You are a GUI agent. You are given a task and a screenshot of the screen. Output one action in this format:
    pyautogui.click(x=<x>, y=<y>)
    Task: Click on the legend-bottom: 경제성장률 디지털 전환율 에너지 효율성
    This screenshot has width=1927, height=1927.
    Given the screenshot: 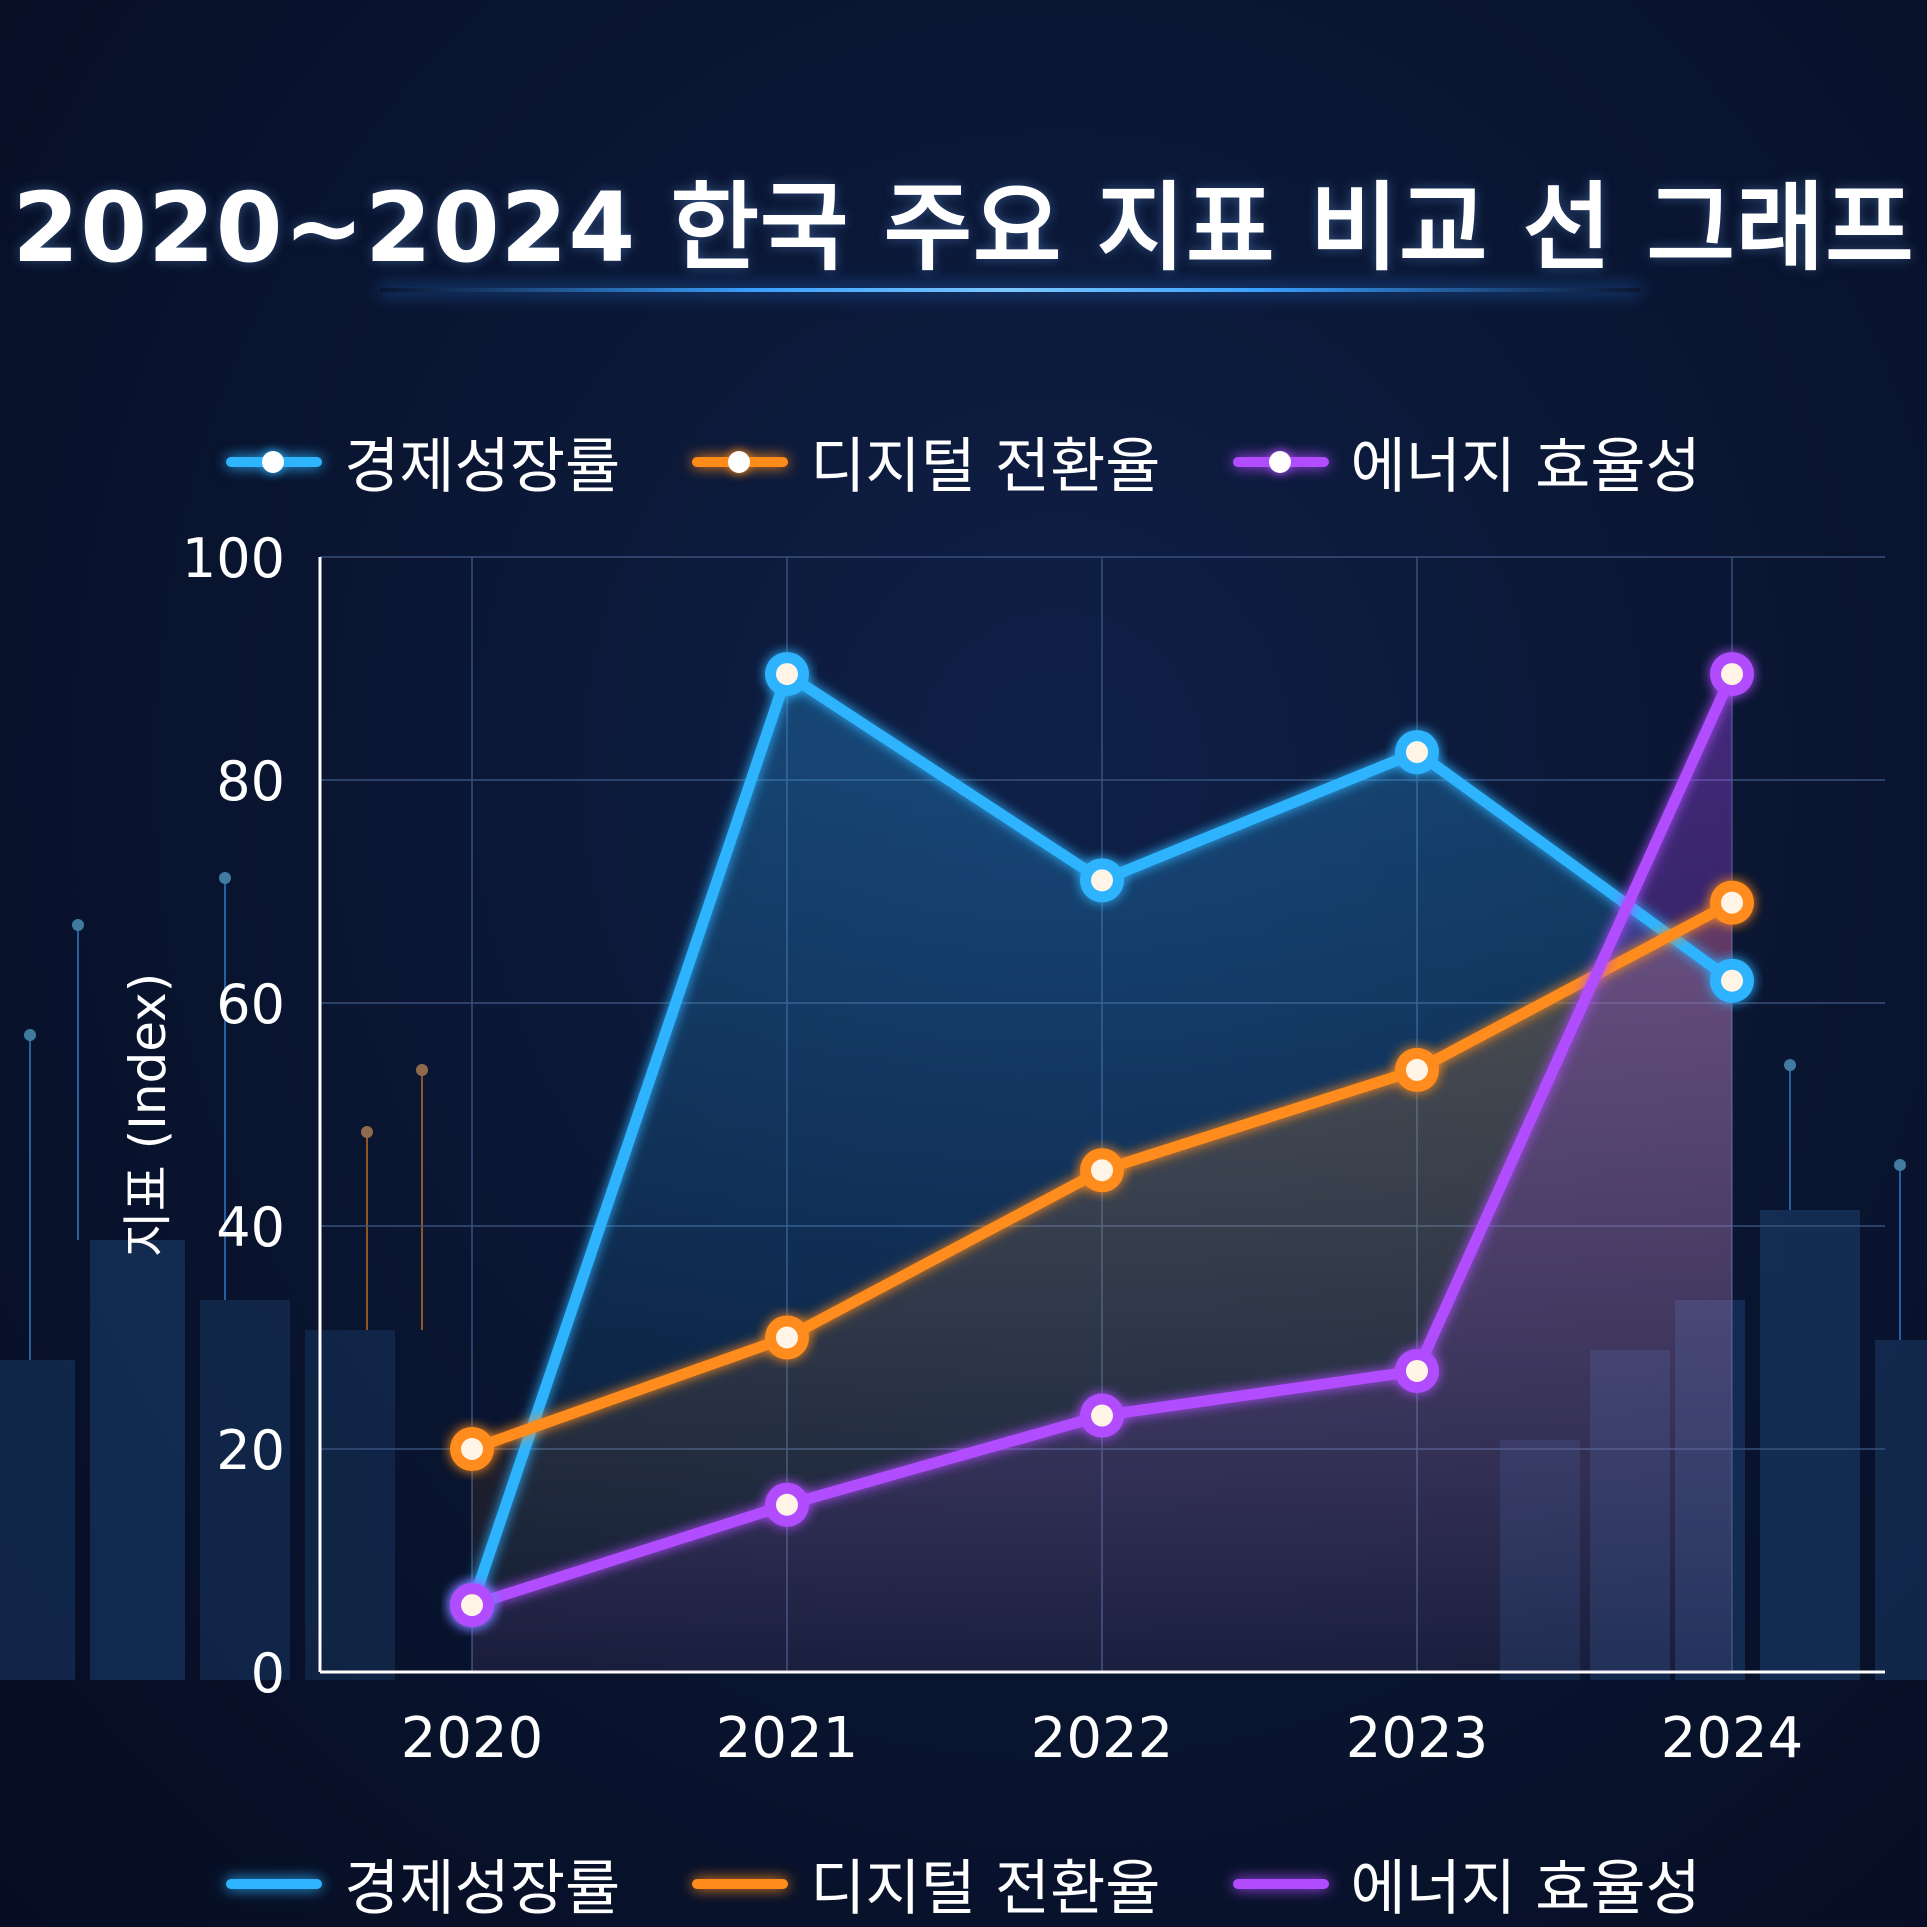 What is the action you would take?
    pyautogui.click(x=963, y=1883)
    